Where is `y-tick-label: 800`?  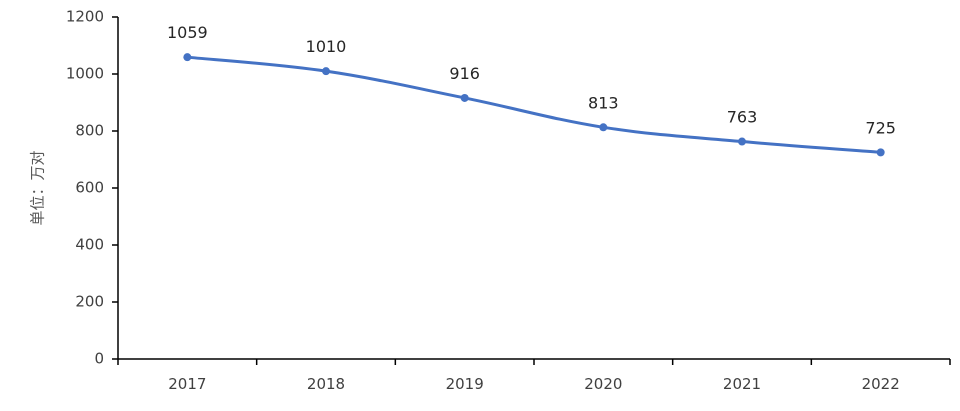 y-tick-label: 800 is located at coordinates (89, 131).